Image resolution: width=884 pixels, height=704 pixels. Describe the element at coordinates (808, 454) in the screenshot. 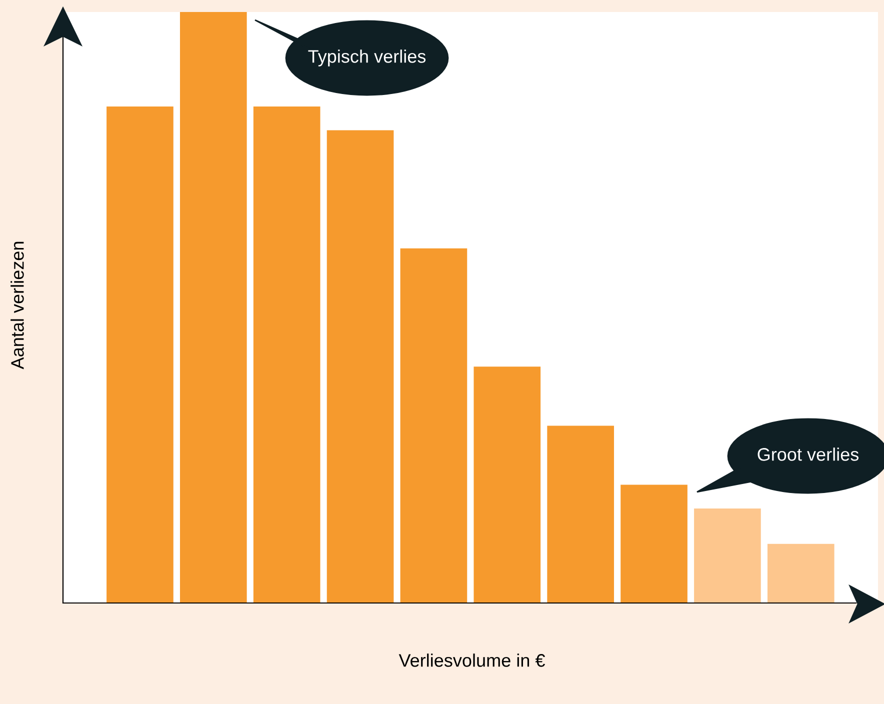

I see `annotation: Groot verlies` at that location.